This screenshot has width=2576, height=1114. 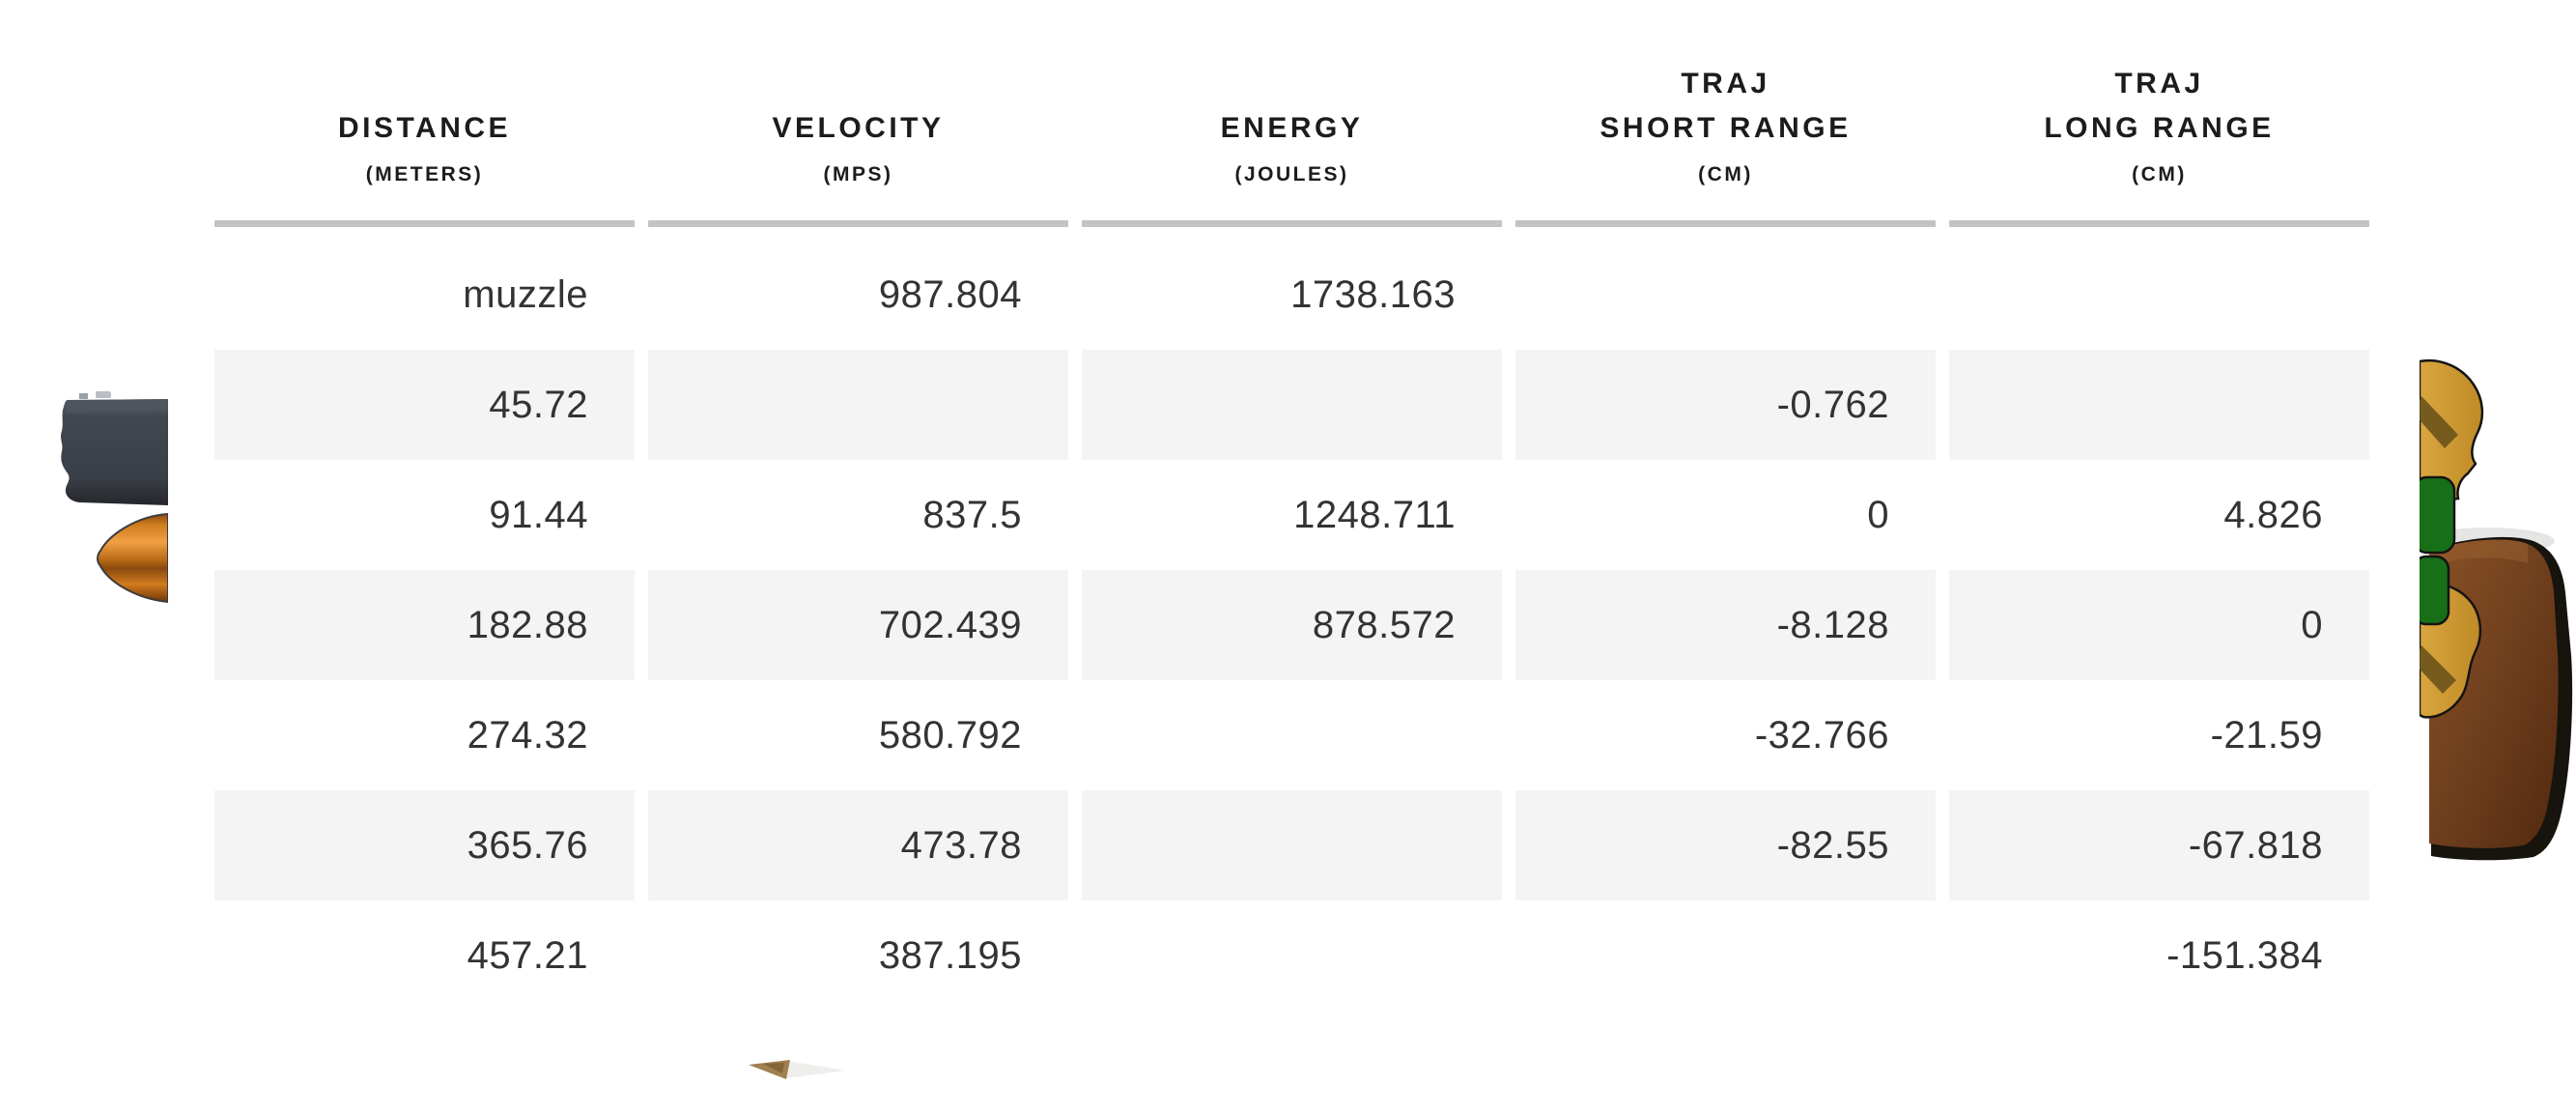 I want to click on table-cell: muzzle, so click(x=525, y=294).